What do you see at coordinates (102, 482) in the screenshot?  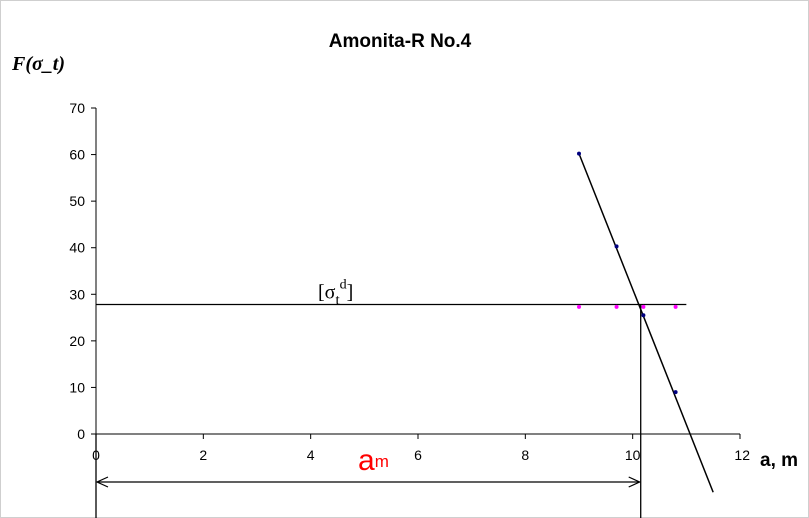 I see `dimension-arrow-left-head` at bounding box center [102, 482].